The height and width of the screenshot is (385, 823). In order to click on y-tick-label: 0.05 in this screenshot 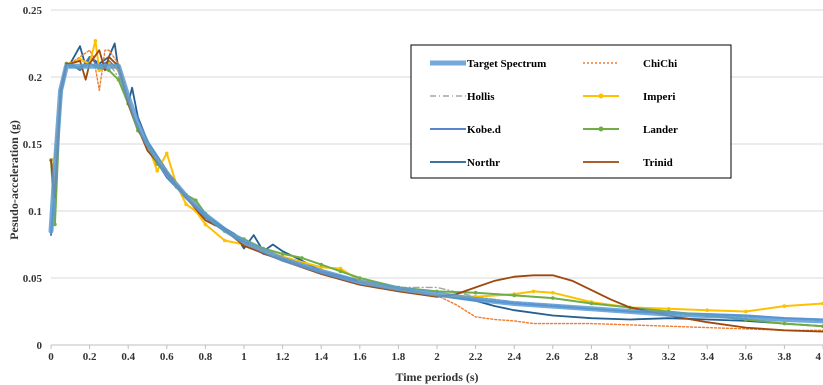, I will do `click(33, 279)`.